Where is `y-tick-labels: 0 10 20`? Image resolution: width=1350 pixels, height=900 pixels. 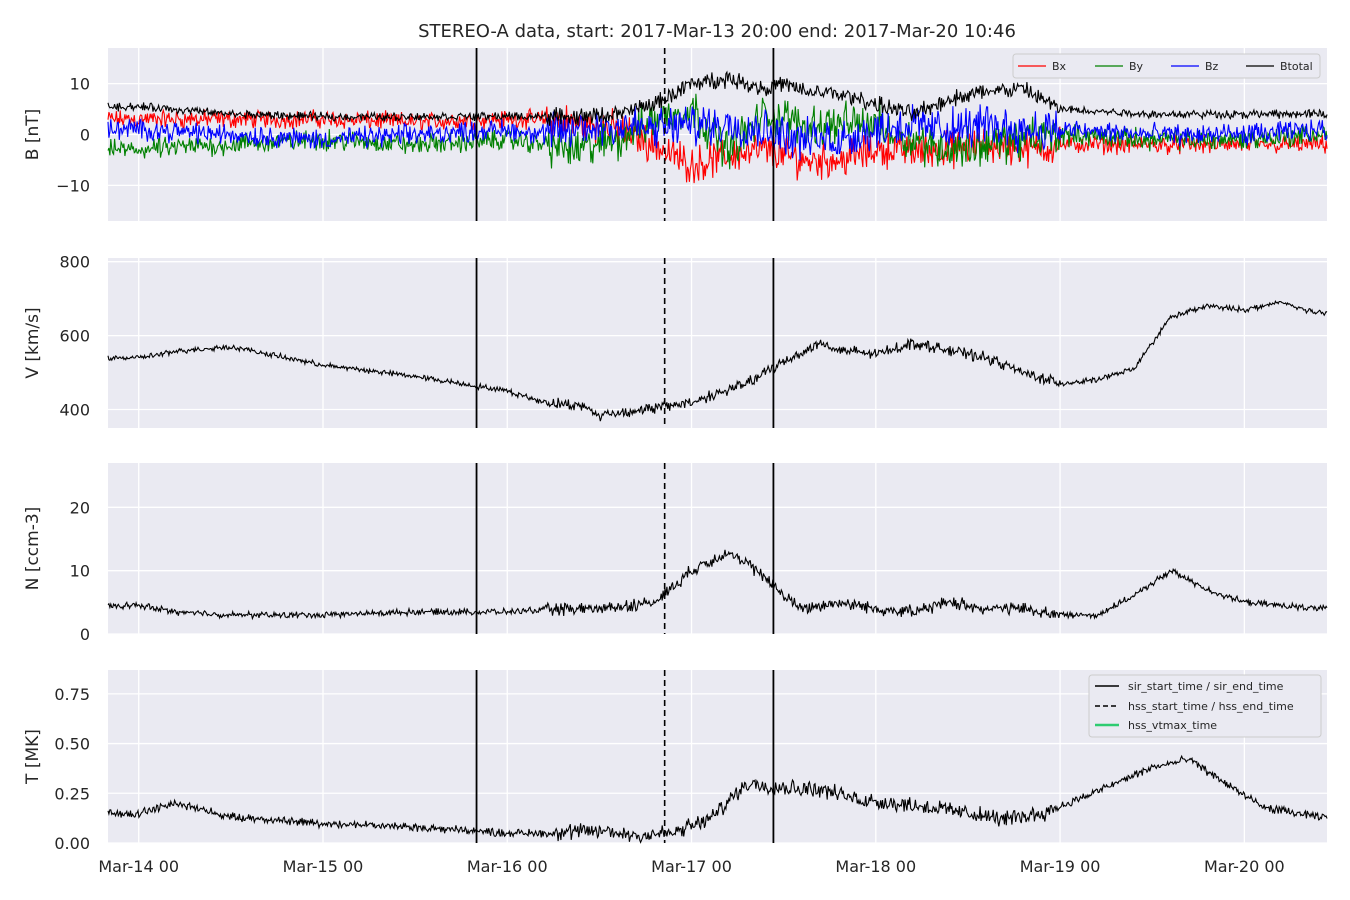
y-tick-labels: 0 10 20 is located at coordinates (80, 571).